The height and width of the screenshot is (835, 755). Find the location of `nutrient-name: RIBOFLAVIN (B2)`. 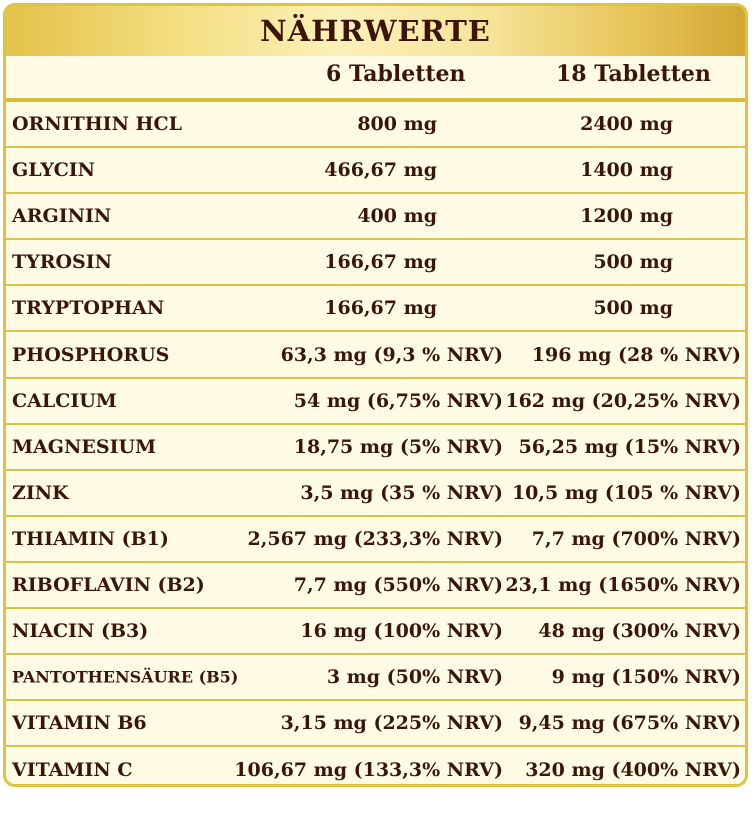

nutrient-name: RIBOFLAVIN (B2) is located at coordinates (108, 584).